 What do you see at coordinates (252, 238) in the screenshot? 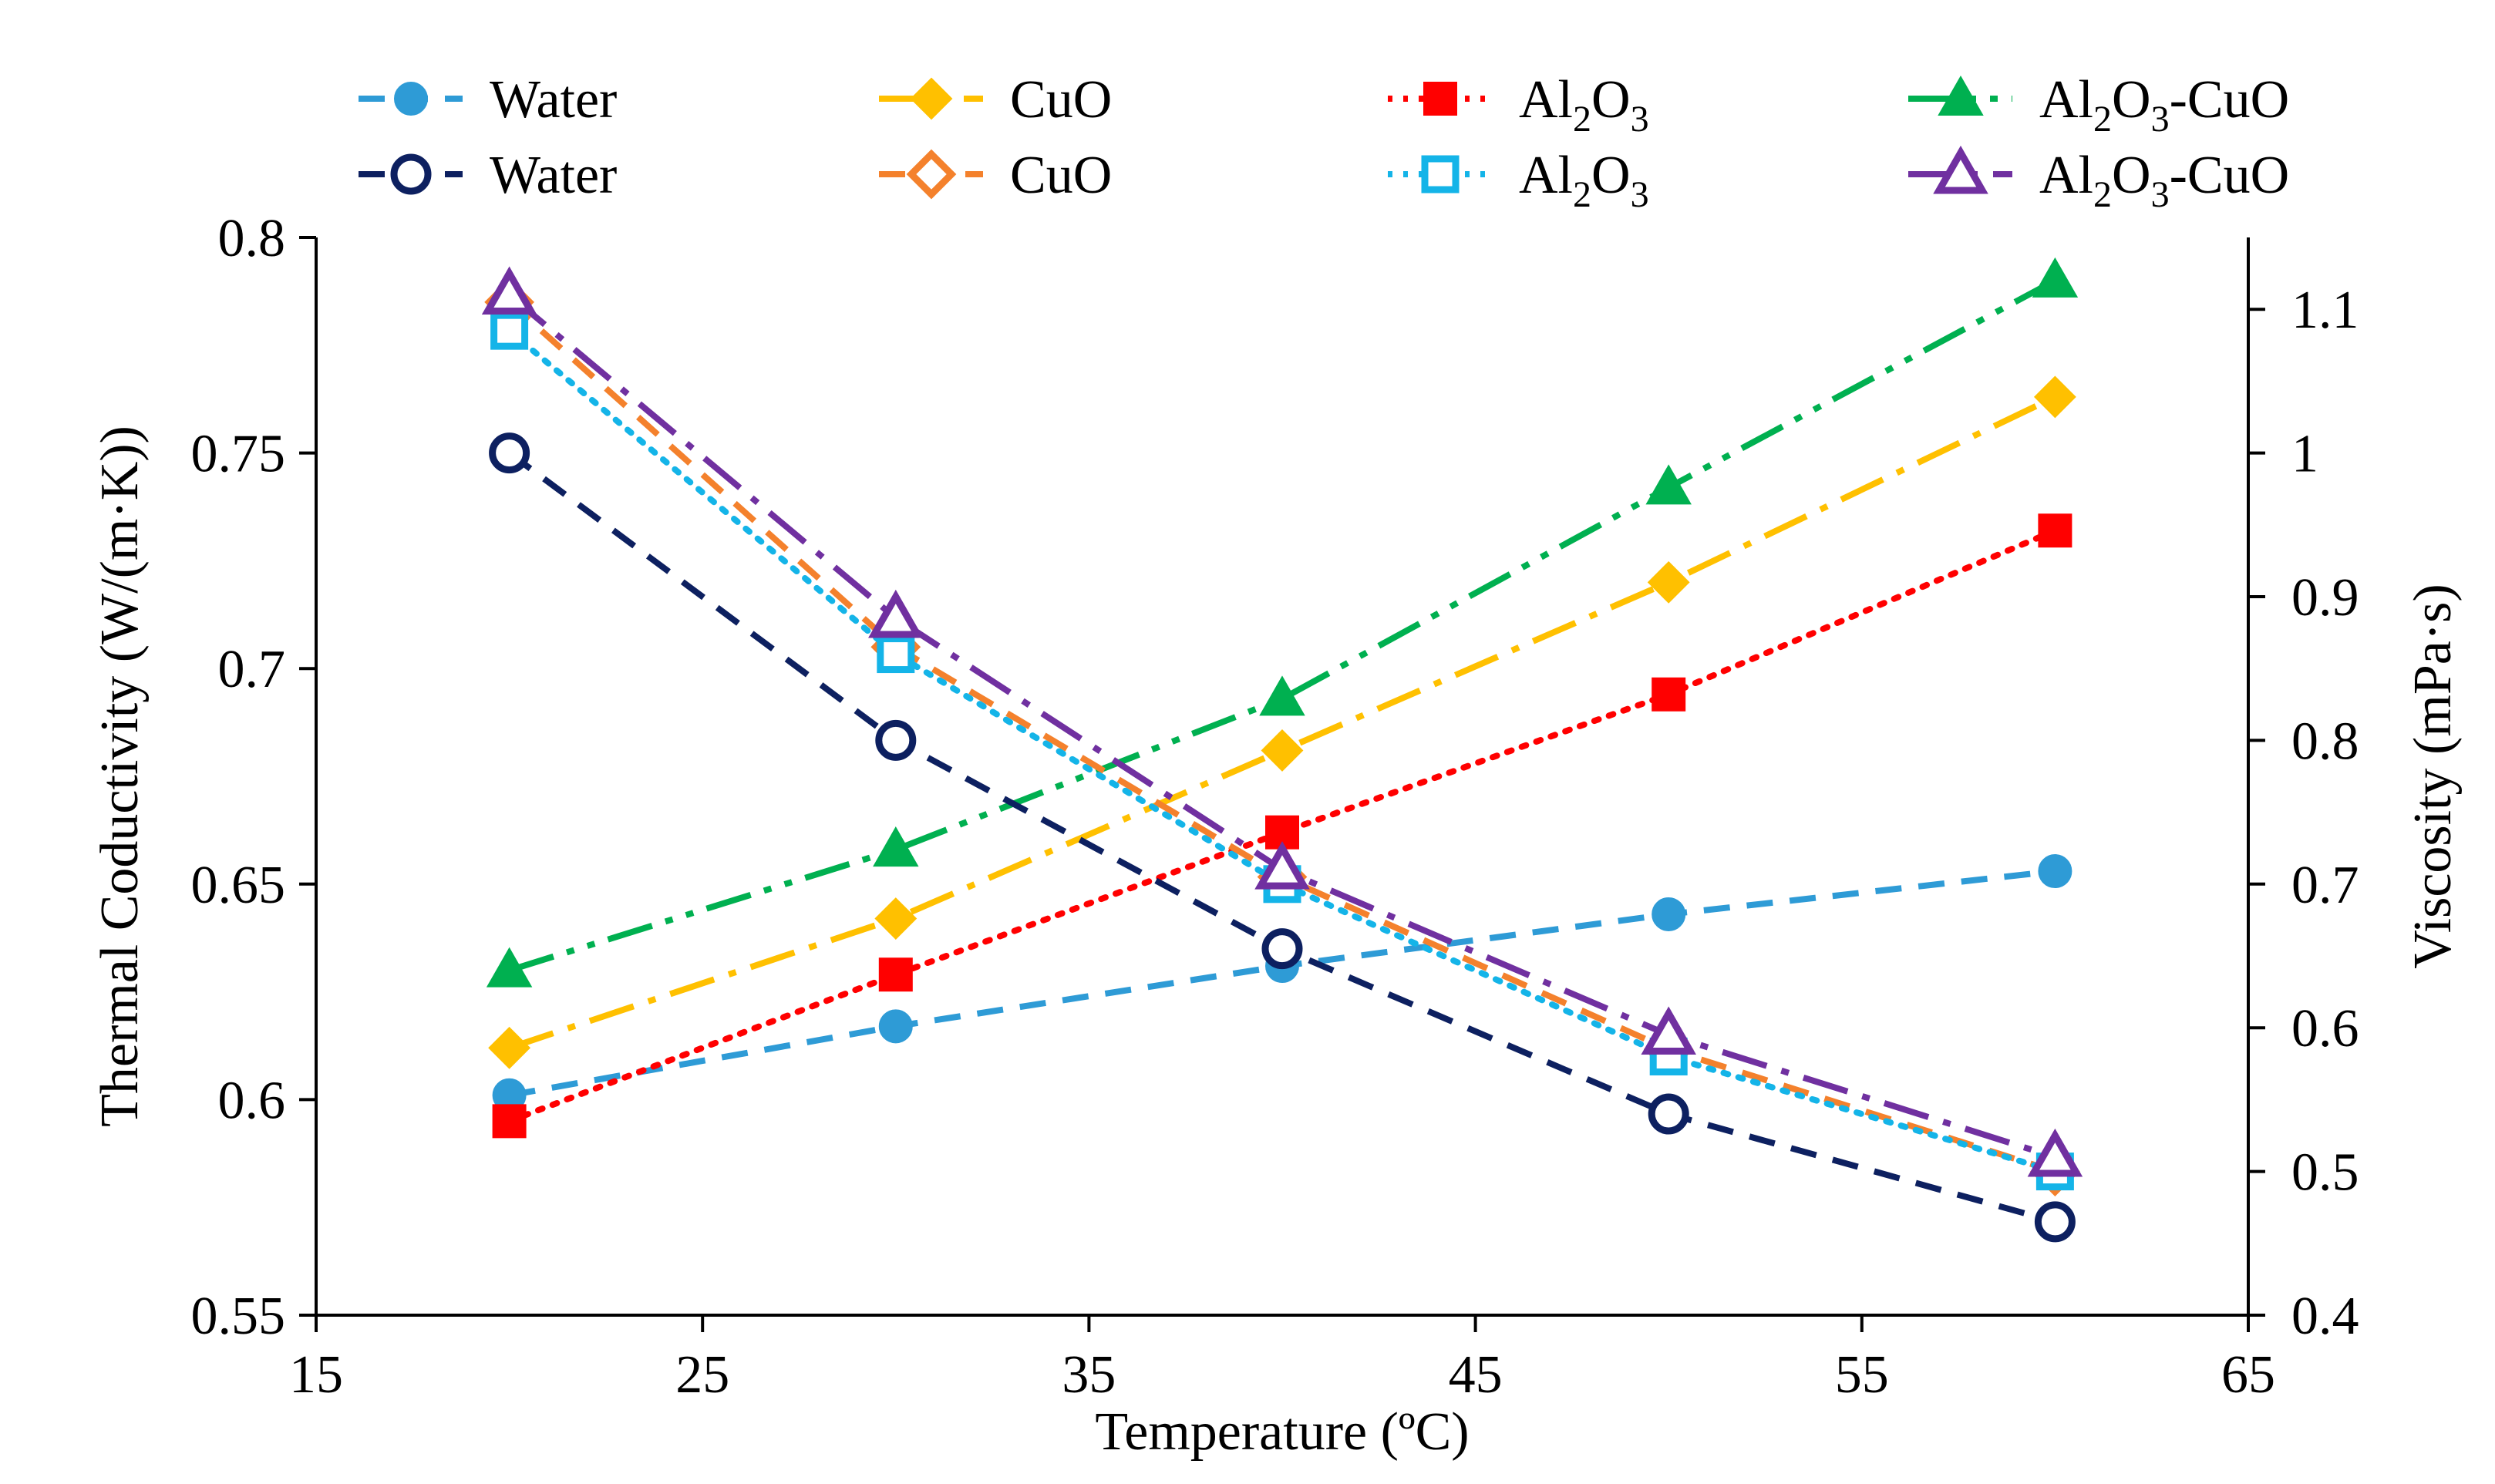
I see `y-tick-label-left: 0.8` at bounding box center [252, 238].